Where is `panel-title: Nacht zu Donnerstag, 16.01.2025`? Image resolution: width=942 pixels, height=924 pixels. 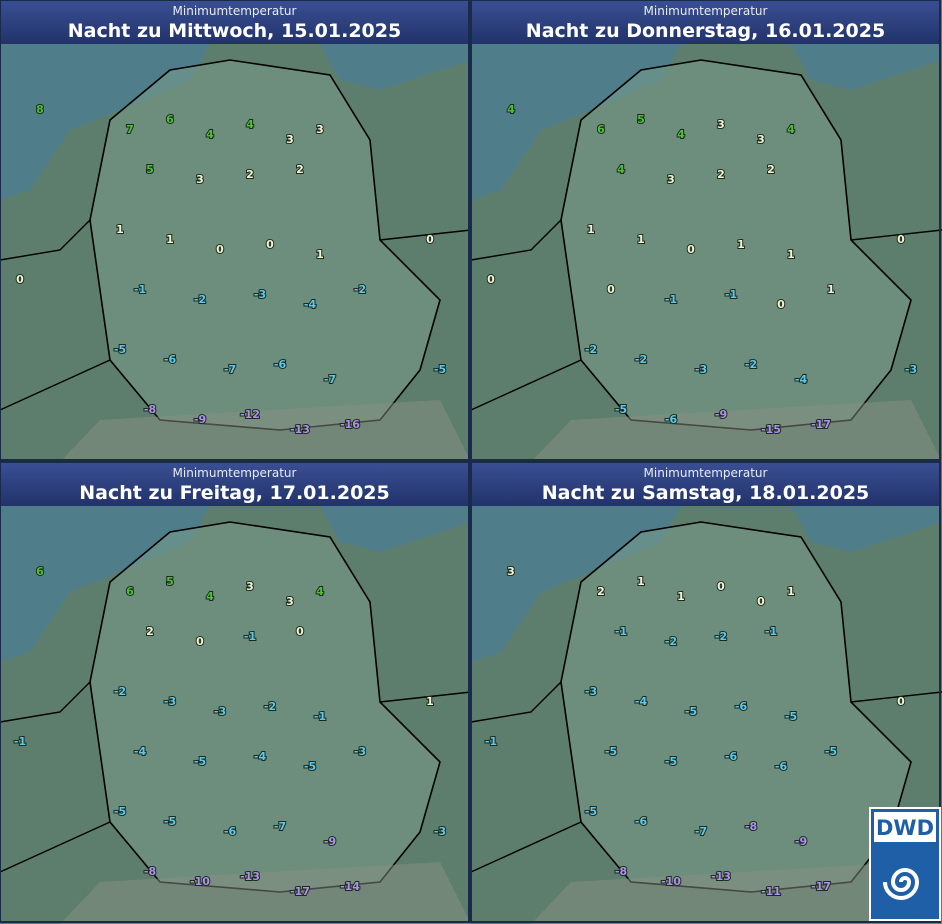 panel-title: Nacht zu Donnerstag, 16.01.2025 is located at coordinates (705, 31).